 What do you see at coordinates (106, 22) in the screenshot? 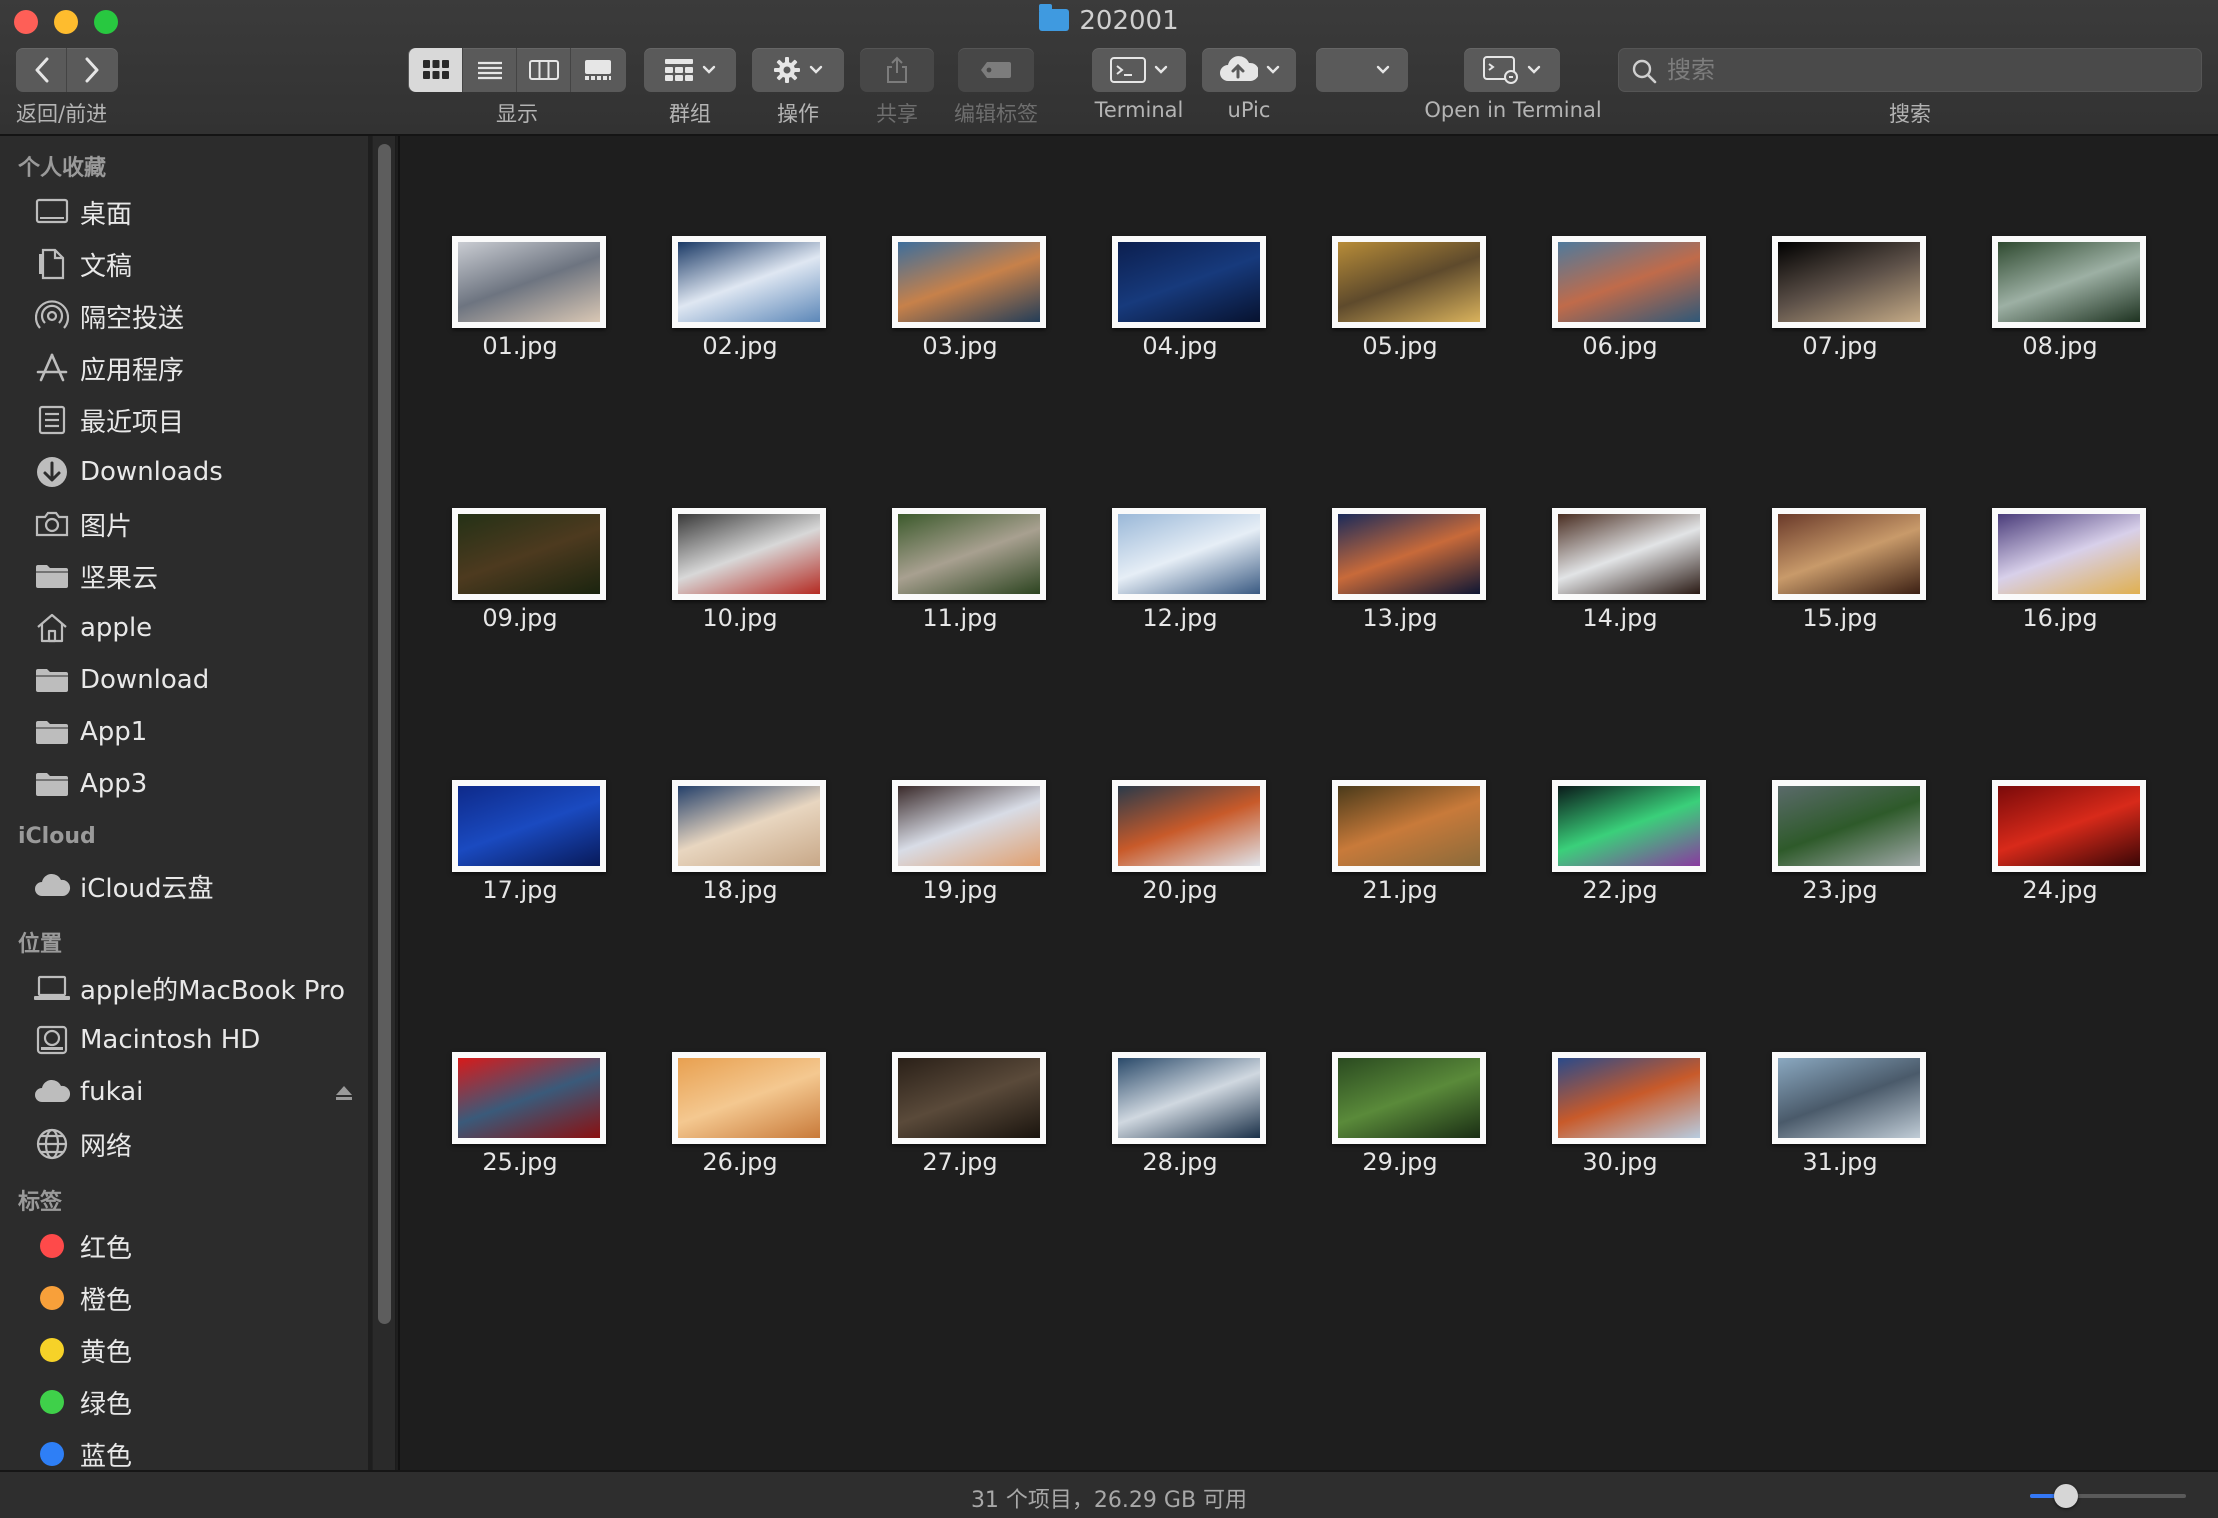
I see `zoom-window-button` at bounding box center [106, 22].